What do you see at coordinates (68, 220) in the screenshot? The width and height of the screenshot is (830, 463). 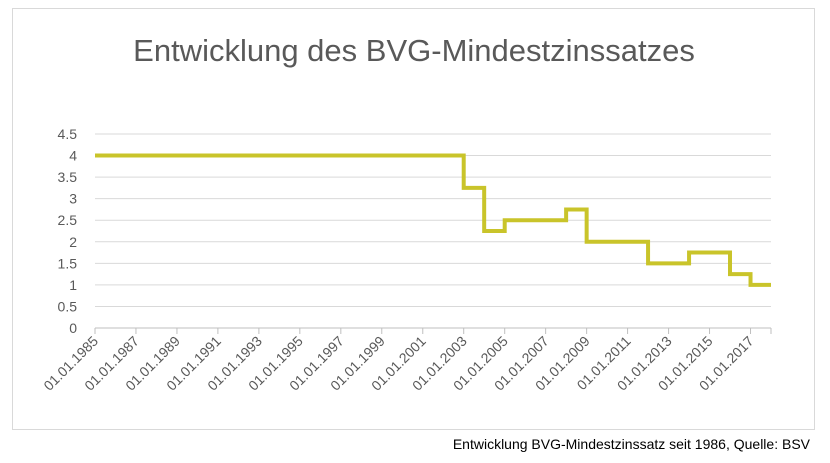 I see `y-tick-label: 2.5` at bounding box center [68, 220].